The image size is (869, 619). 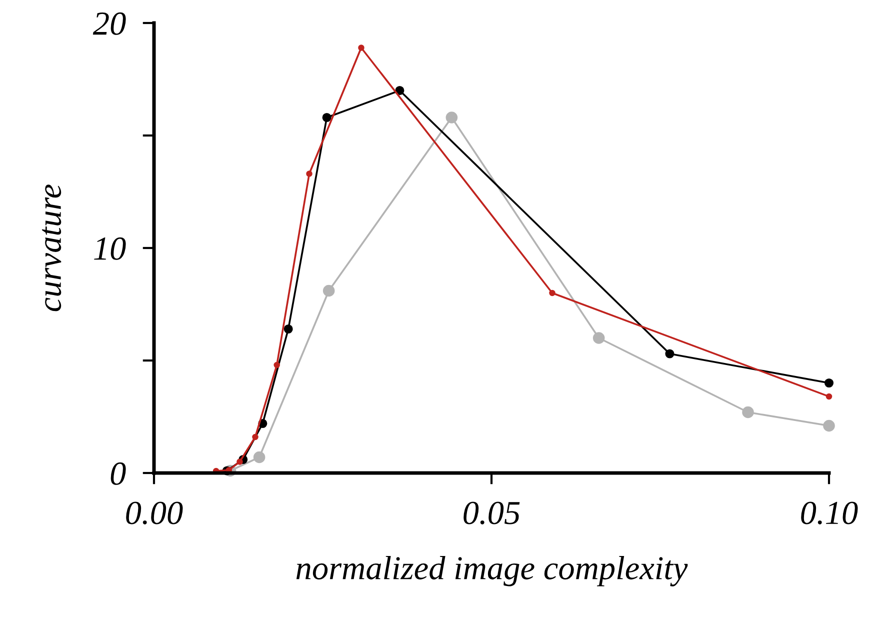 What do you see at coordinates (154, 513) in the screenshot?
I see `x-tick-label: 0.00` at bounding box center [154, 513].